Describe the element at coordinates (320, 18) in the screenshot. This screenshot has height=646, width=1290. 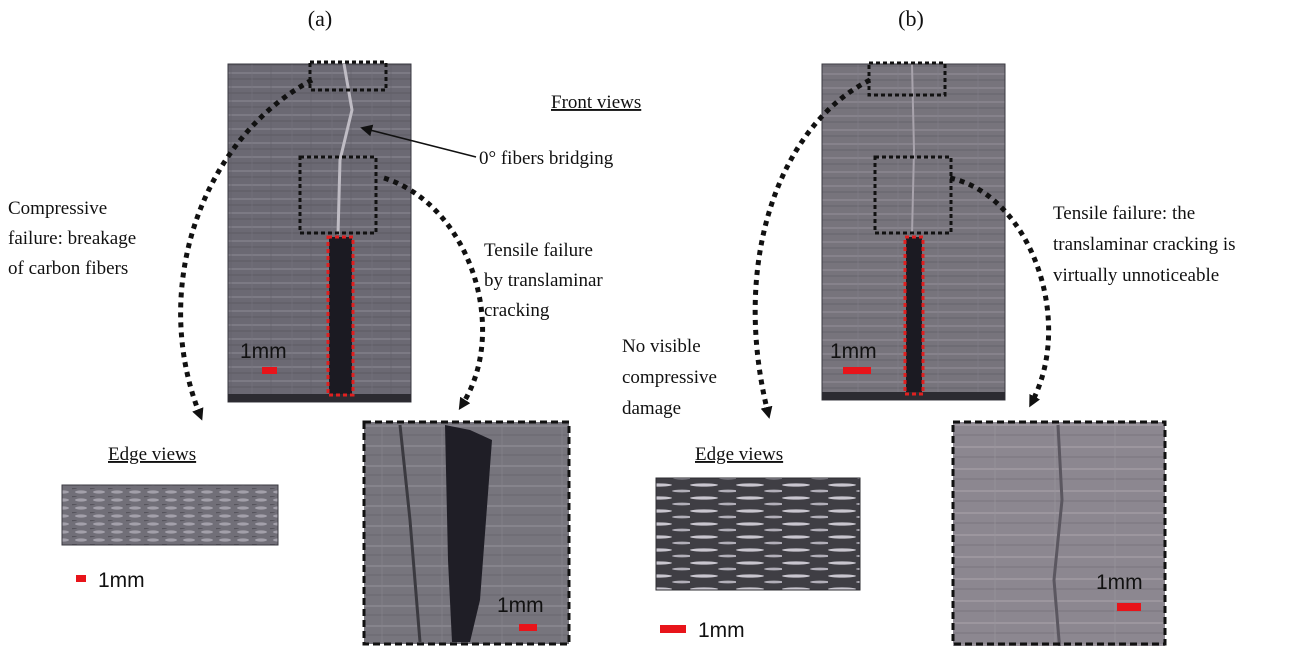
I see `panel-a-label: (a)` at that location.